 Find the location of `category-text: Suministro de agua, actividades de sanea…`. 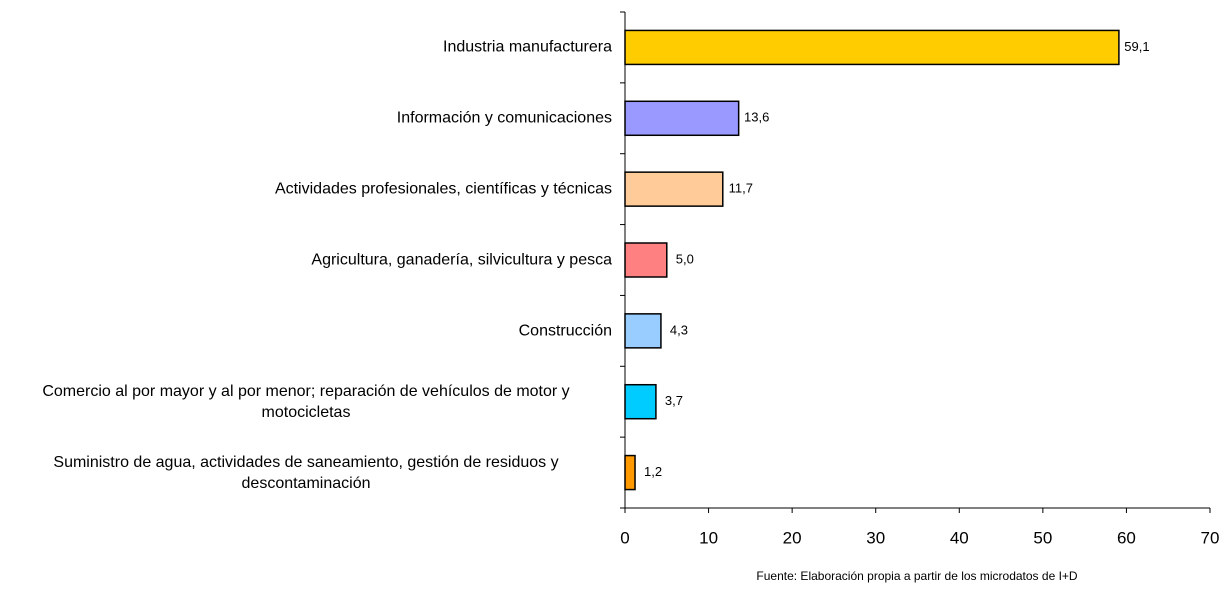

category-text: Suministro de agua, actividades de sanea… is located at coordinates (306, 472).